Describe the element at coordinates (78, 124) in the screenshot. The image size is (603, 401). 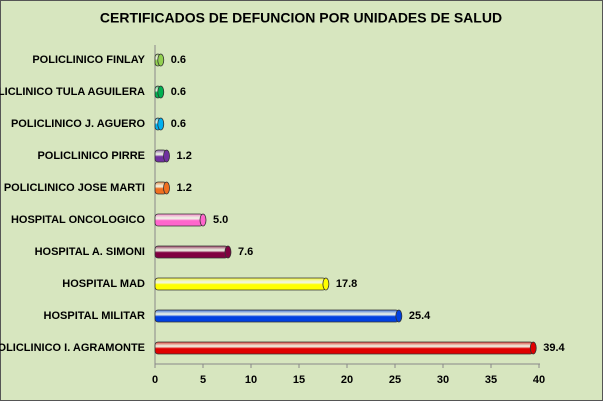
I see `y-tick-label: POLICLINICO J. AGUERO` at that location.